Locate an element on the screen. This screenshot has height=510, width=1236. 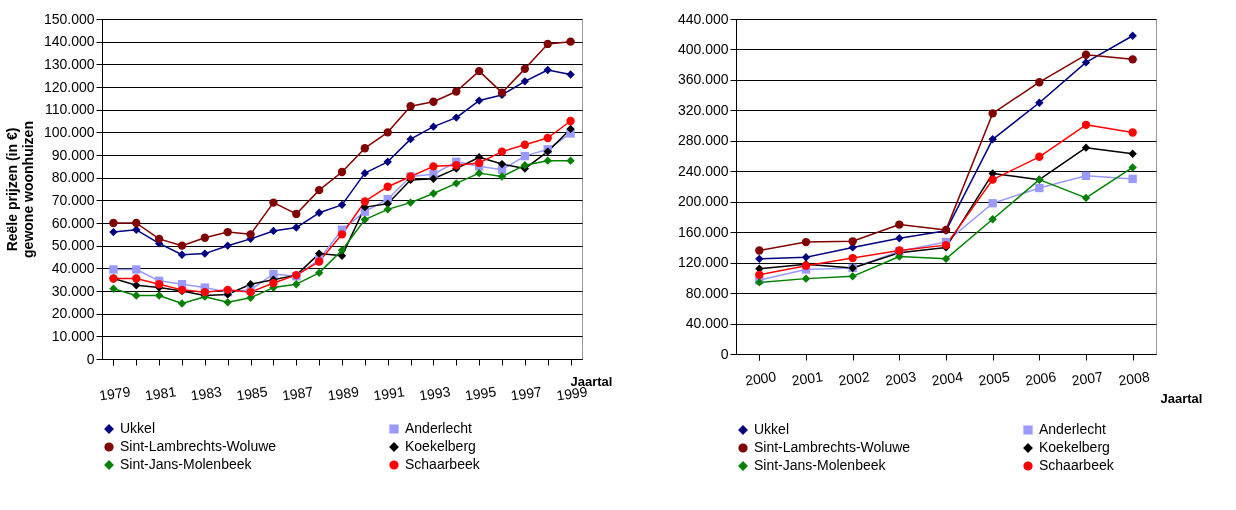
y-tick-label: 150.000 is located at coordinates (69, 18).